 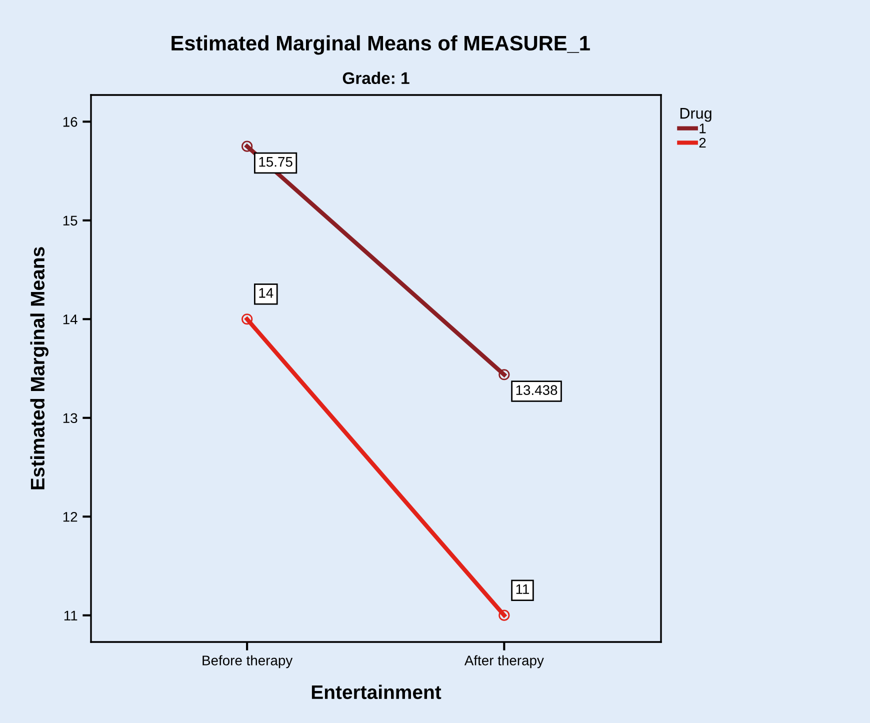 What do you see at coordinates (703, 129) in the screenshot?
I see `legend-label: 1` at bounding box center [703, 129].